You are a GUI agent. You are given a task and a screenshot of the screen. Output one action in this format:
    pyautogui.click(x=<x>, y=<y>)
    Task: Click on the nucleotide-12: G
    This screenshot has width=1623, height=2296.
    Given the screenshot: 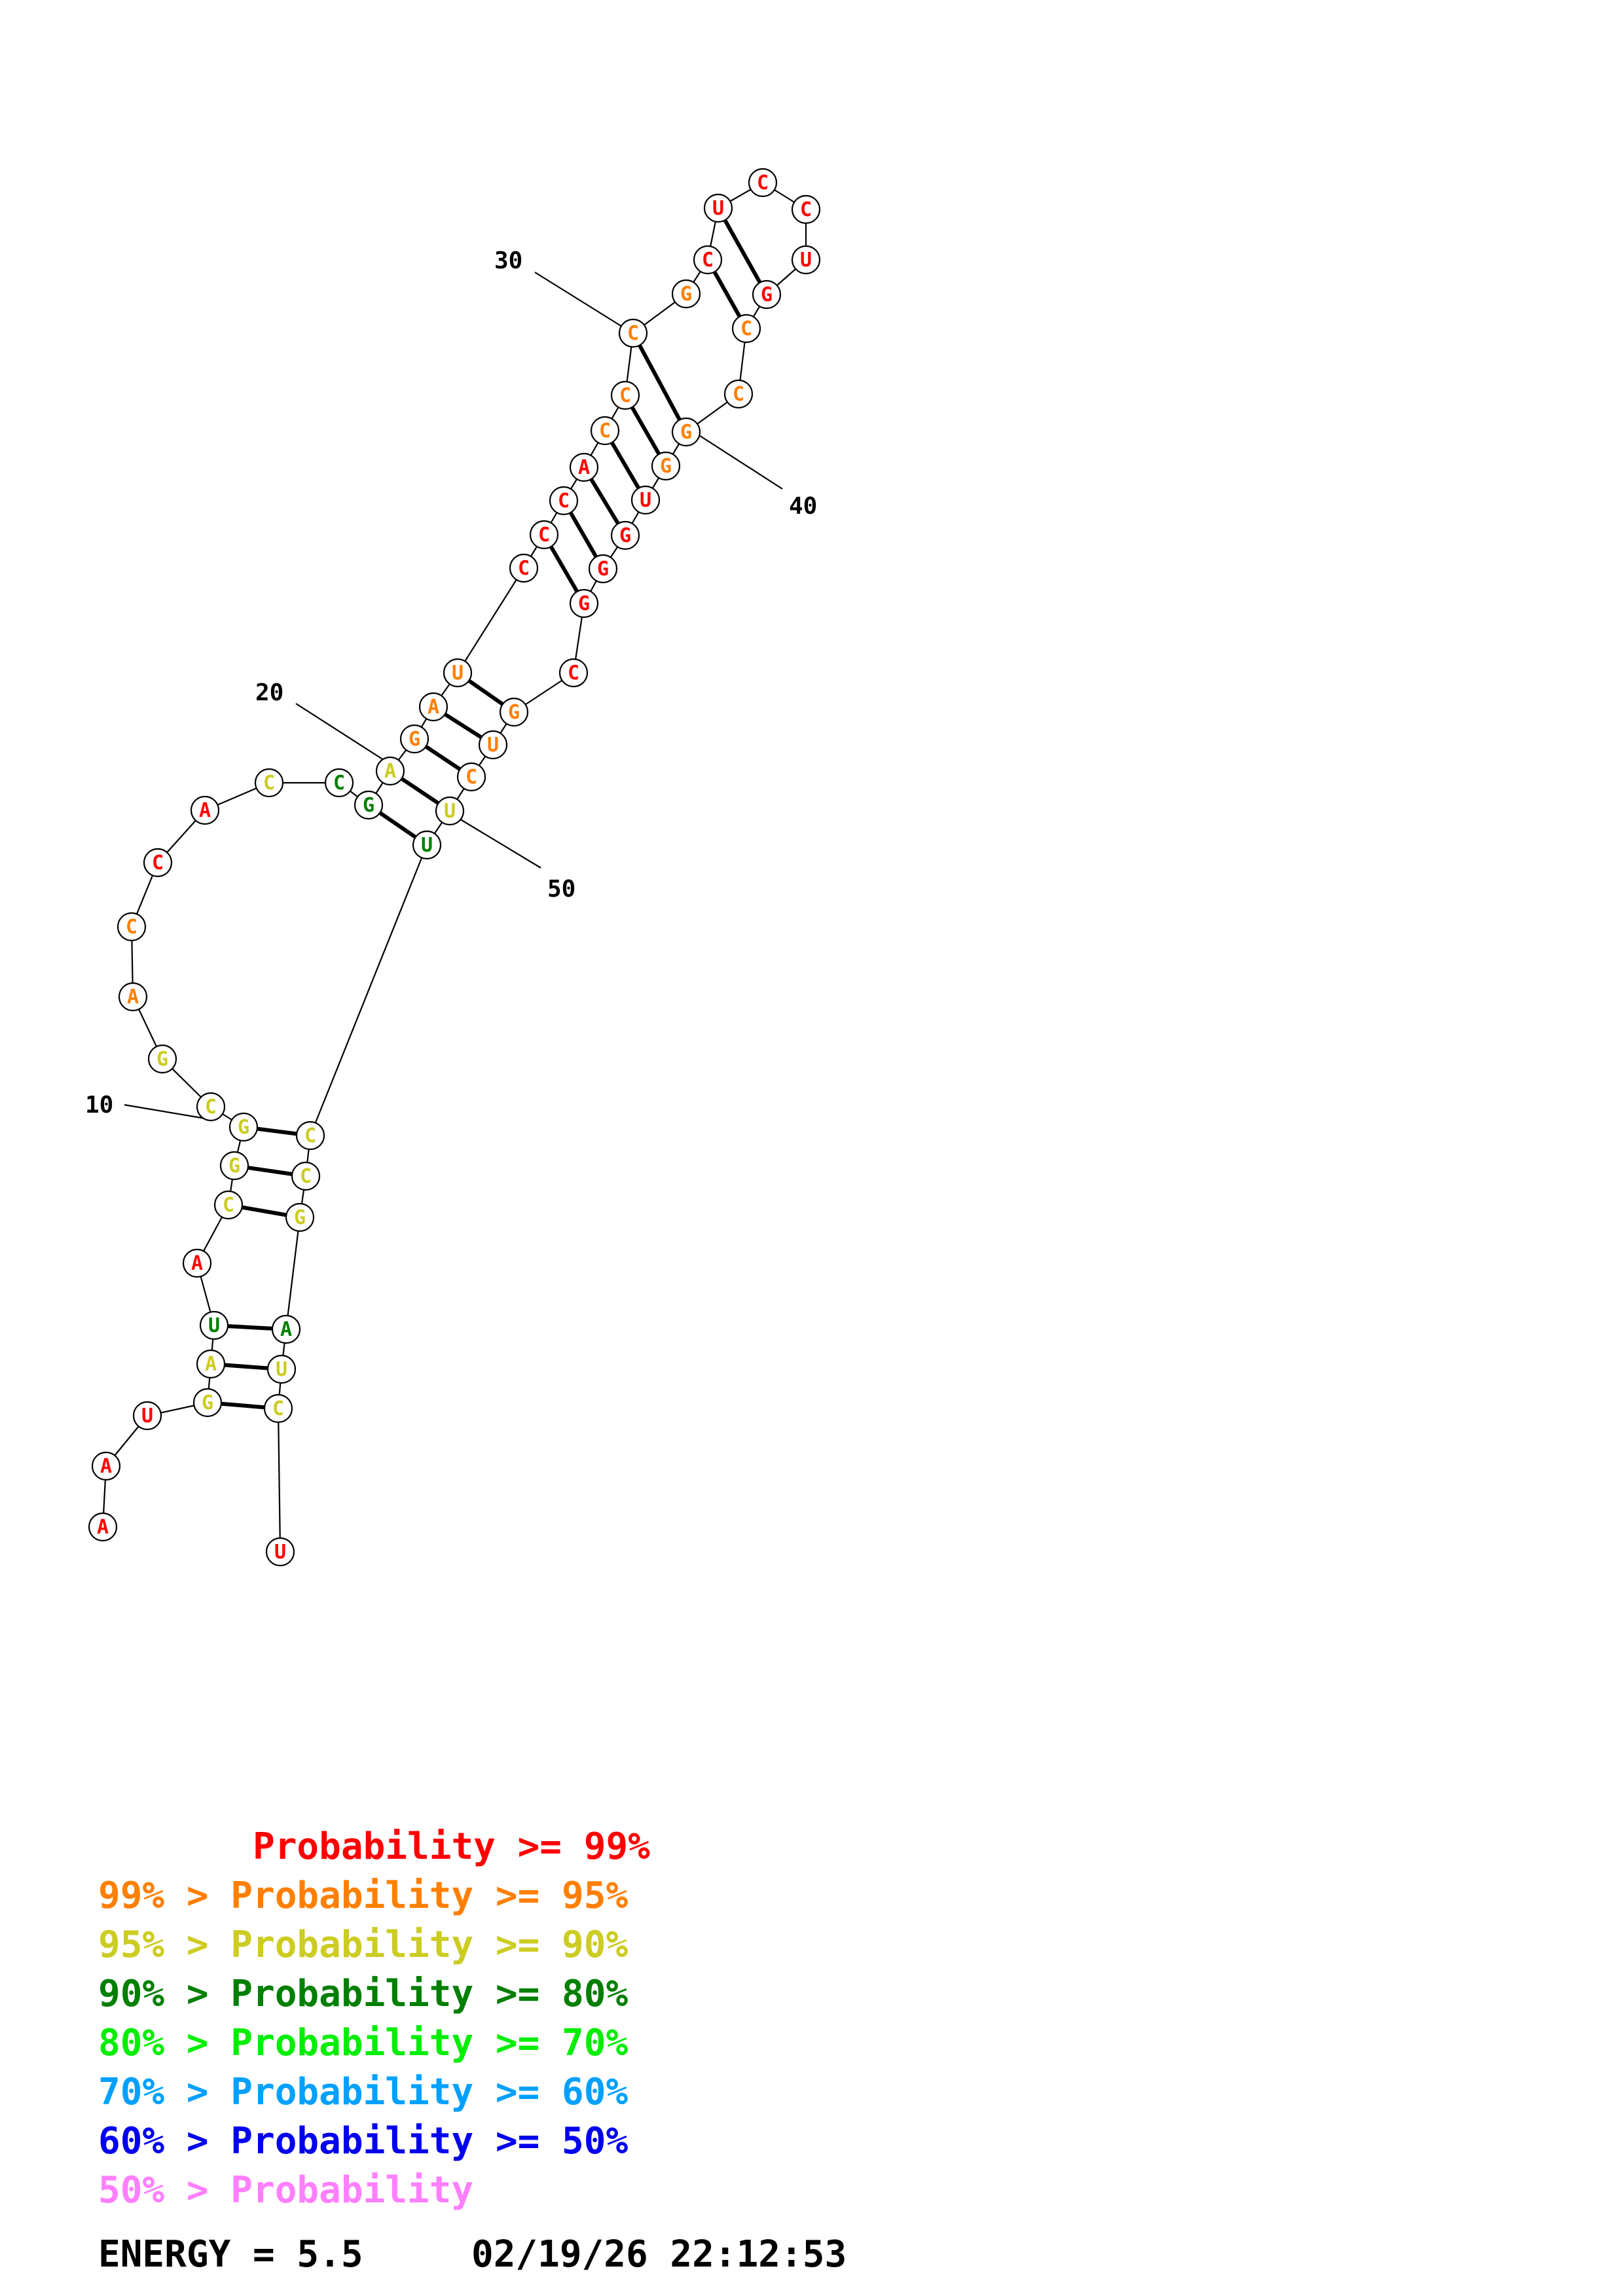 What is the action you would take?
    pyautogui.click(x=162, y=1059)
    